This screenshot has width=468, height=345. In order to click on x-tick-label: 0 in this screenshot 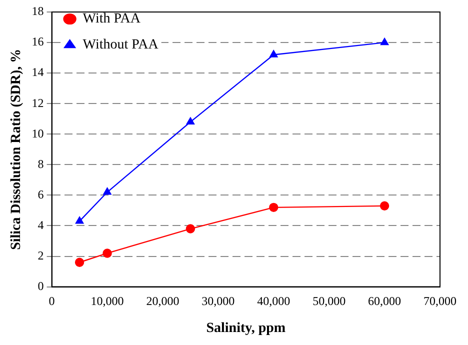, I will do `click(51, 301)`.